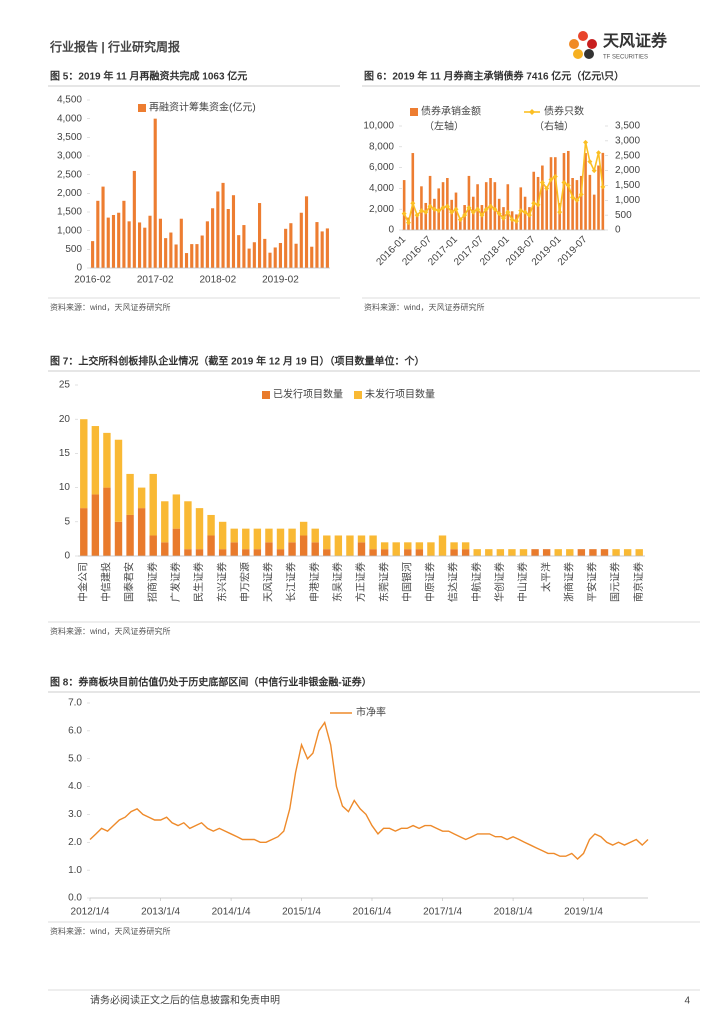 Image resolution: width=724 pixels, height=1024 pixels. Describe the element at coordinates (75, 786) in the screenshot. I see `y-tick-label: 4.0` at that location.